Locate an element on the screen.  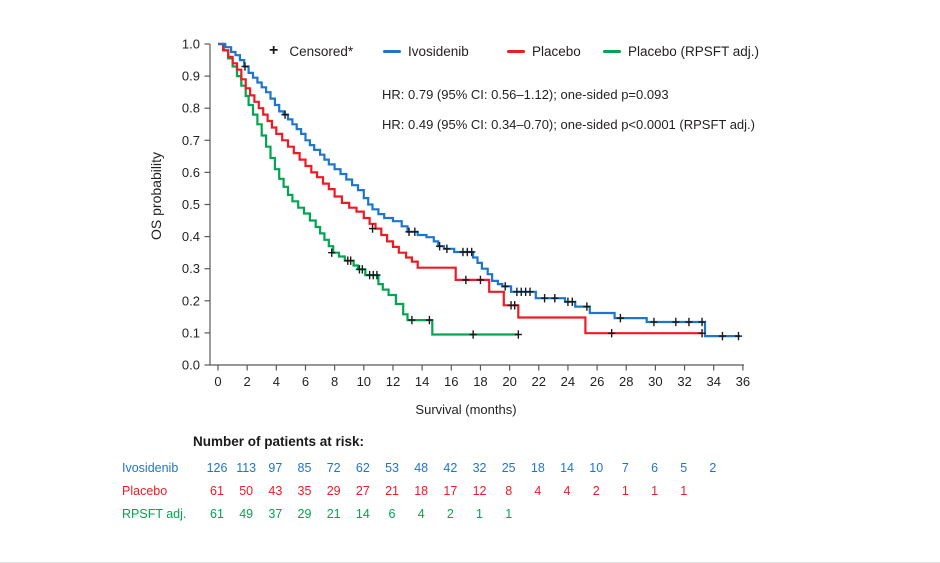
at-risk-row-label: Ivosidenib is located at coordinates (150, 467).